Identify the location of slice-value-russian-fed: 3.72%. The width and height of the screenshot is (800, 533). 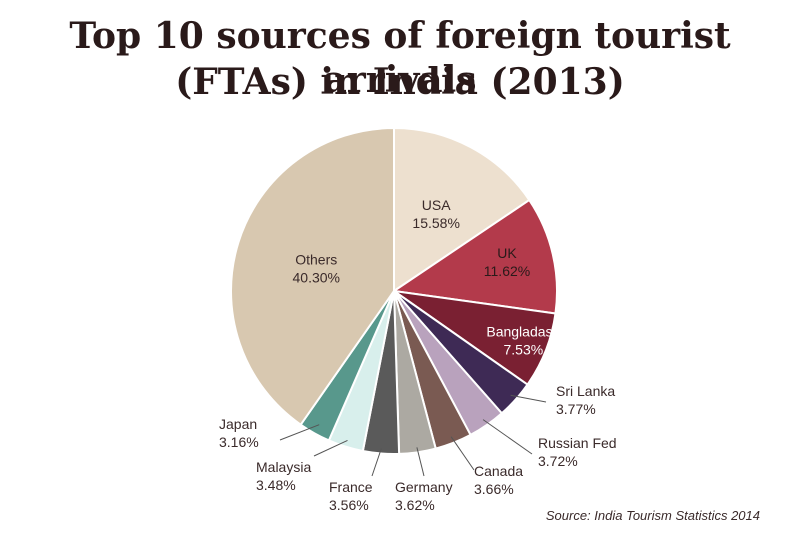
(558, 461).